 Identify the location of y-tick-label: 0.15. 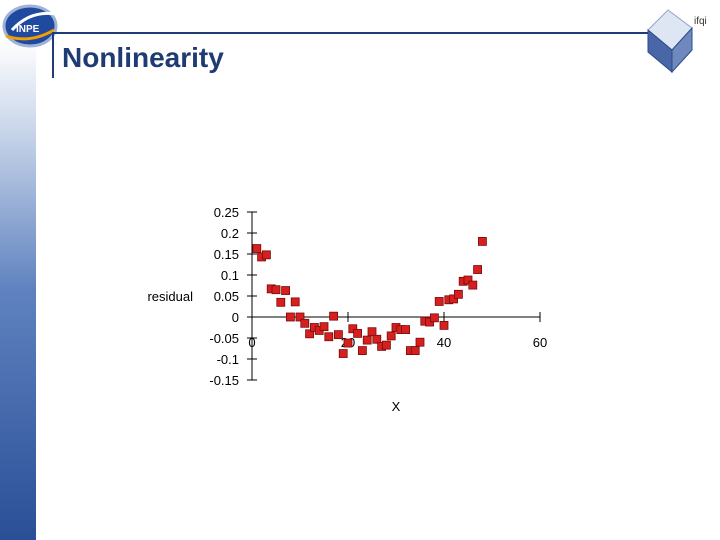
(226, 254).